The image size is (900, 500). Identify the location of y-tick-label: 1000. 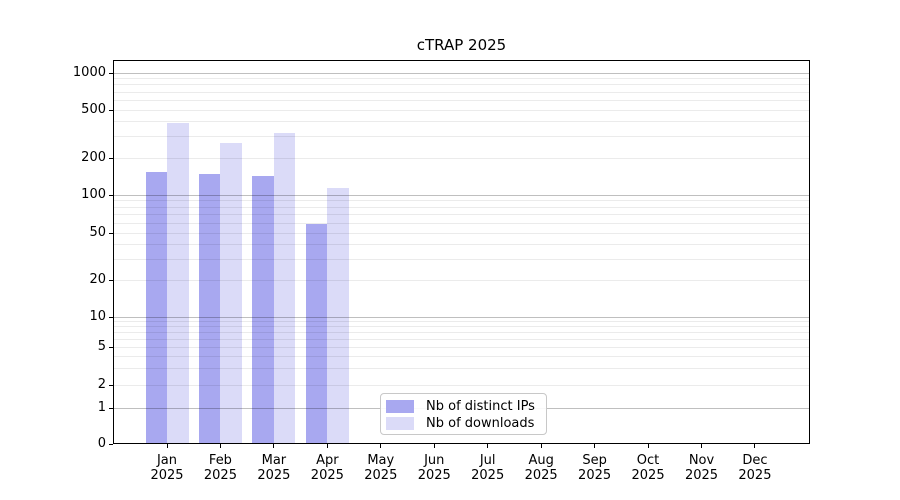
(89, 72).